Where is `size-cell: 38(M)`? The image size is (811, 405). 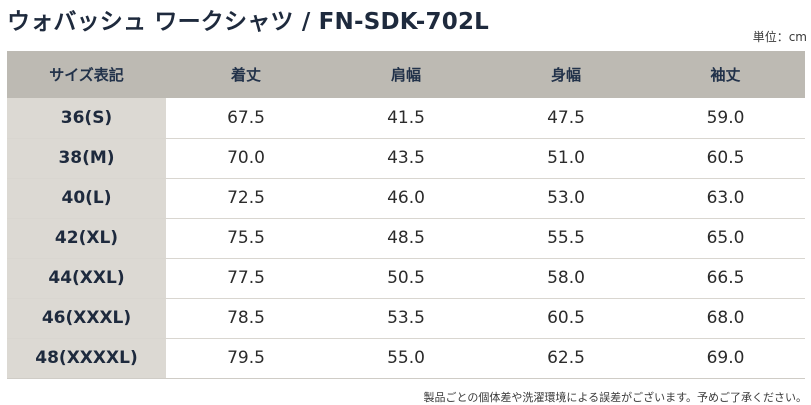 size-cell: 38(M) is located at coordinates (86, 158).